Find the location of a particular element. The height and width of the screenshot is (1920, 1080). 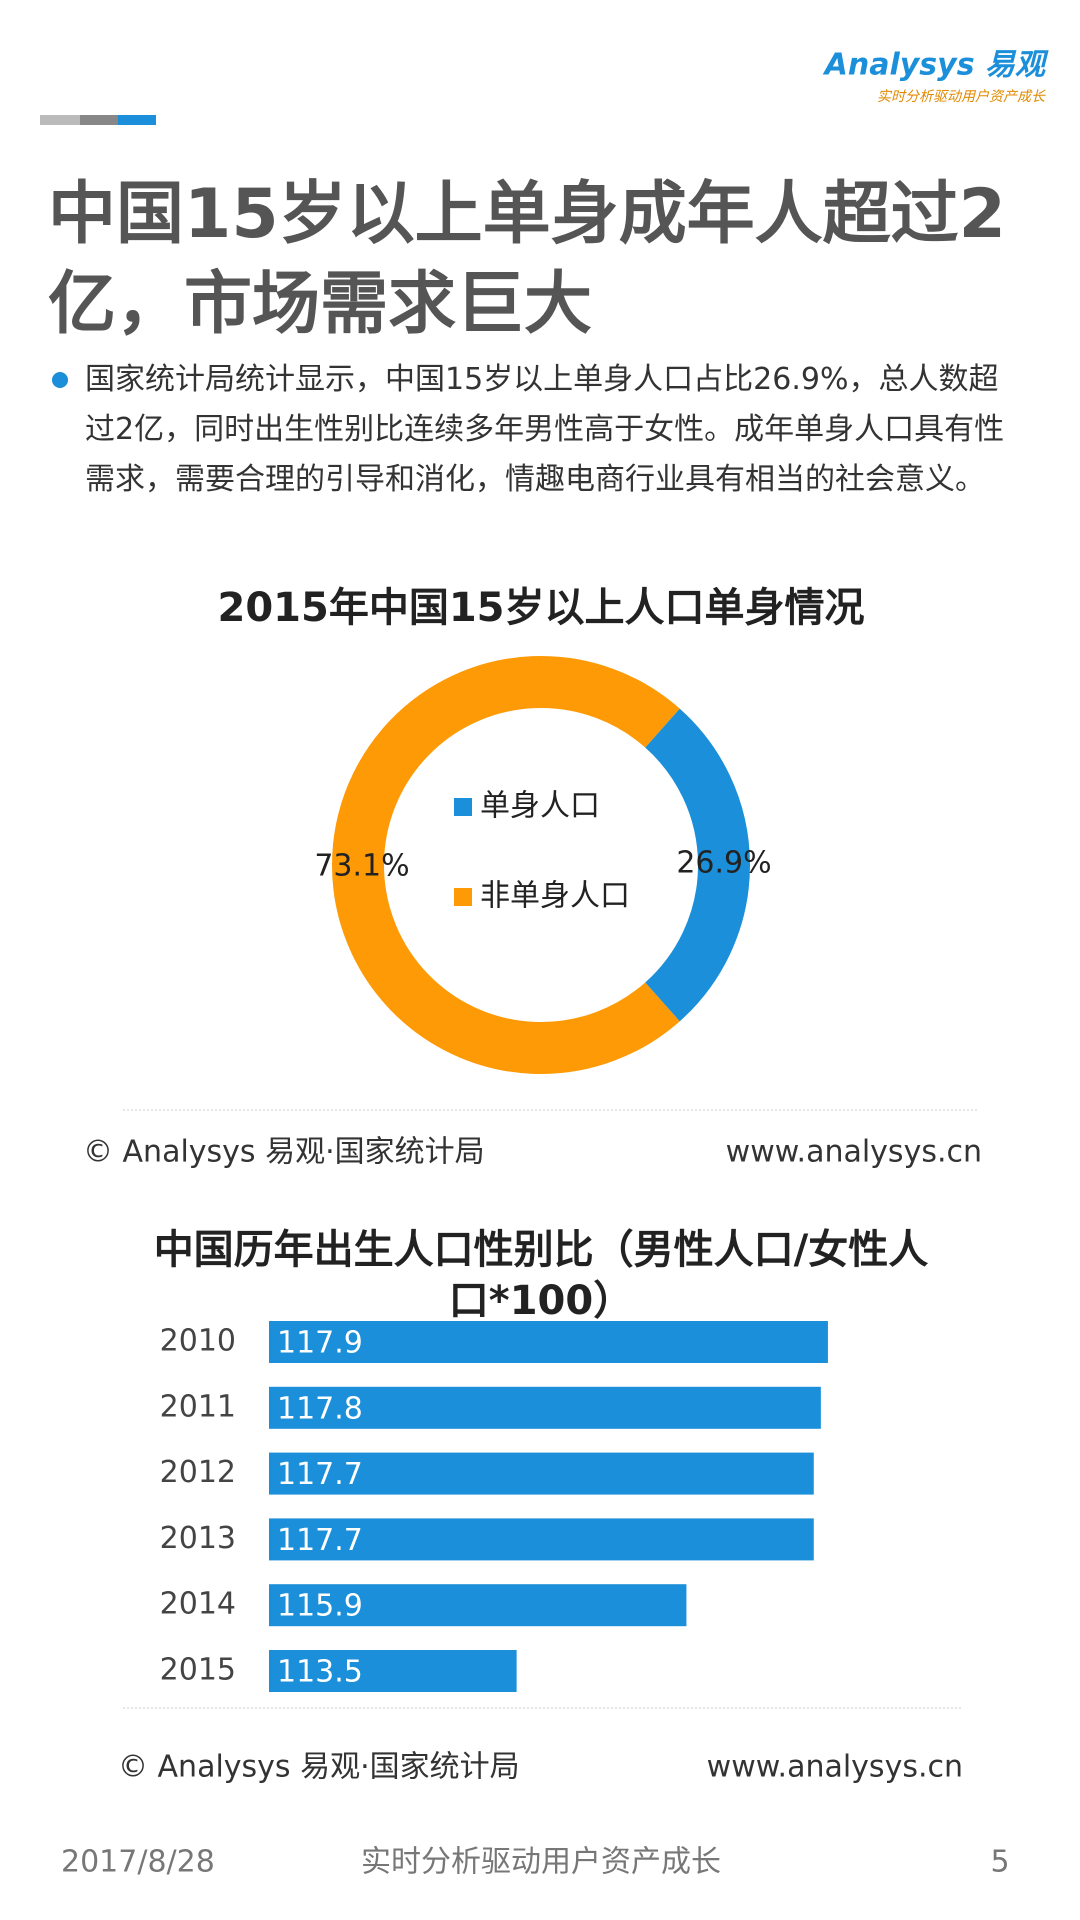

y-tick-label: 2013 is located at coordinates (198, 1538).